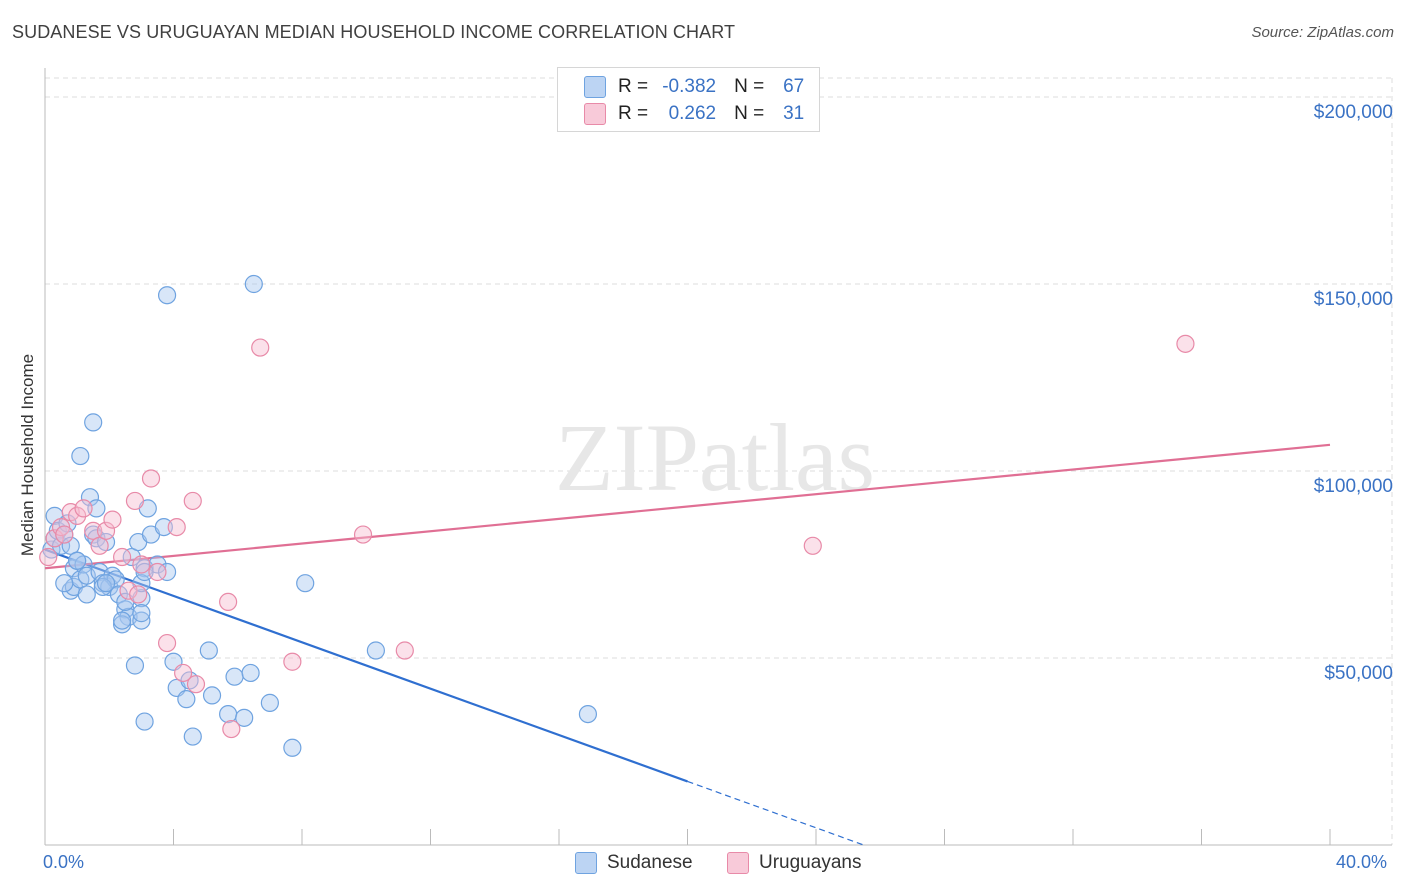  What do you see at coordinates (794, 113) in the screenshot?
I see `n-value: 31` at bounding box center [794, 113].